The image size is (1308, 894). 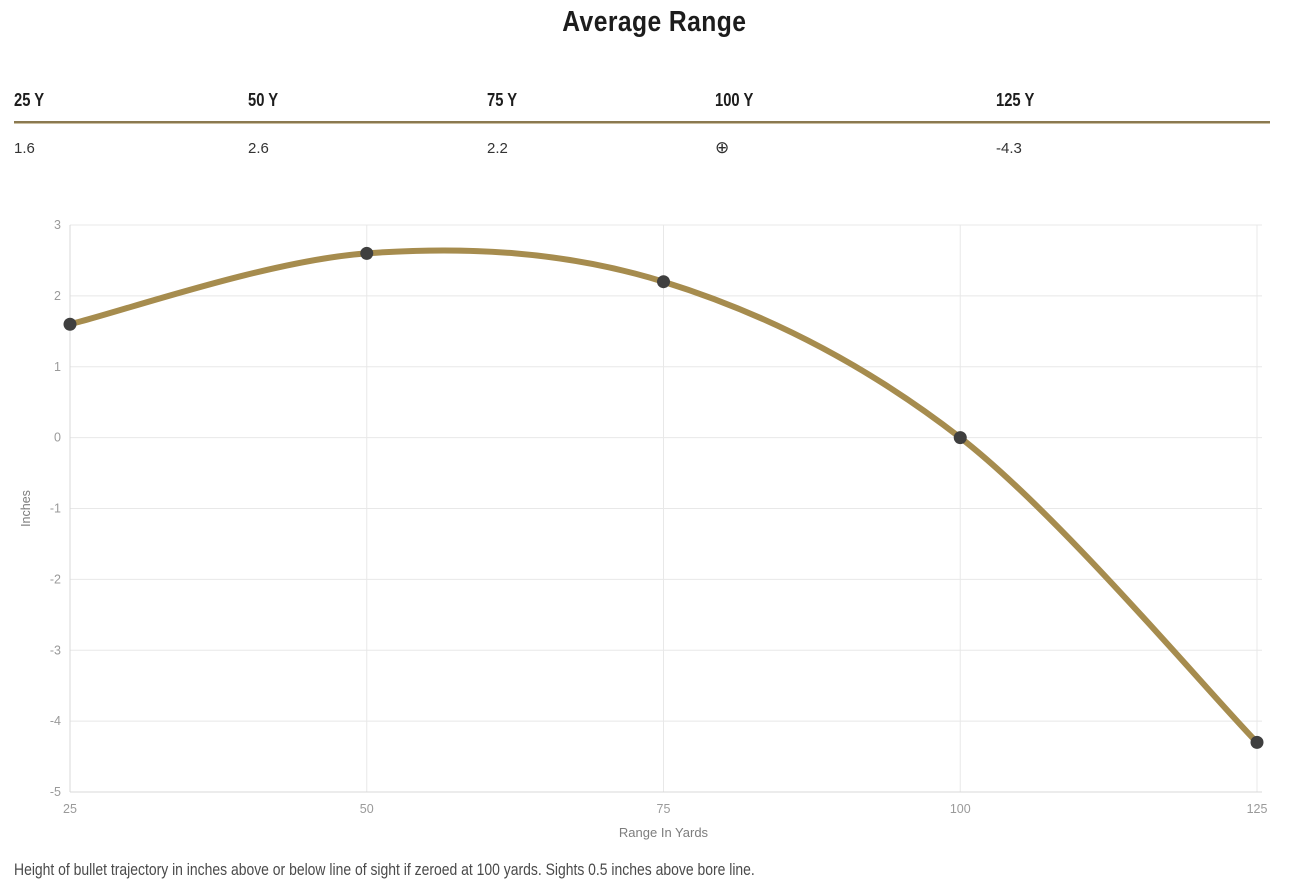 I want to click on page-title: Average Range, so click(x=654, y=22).